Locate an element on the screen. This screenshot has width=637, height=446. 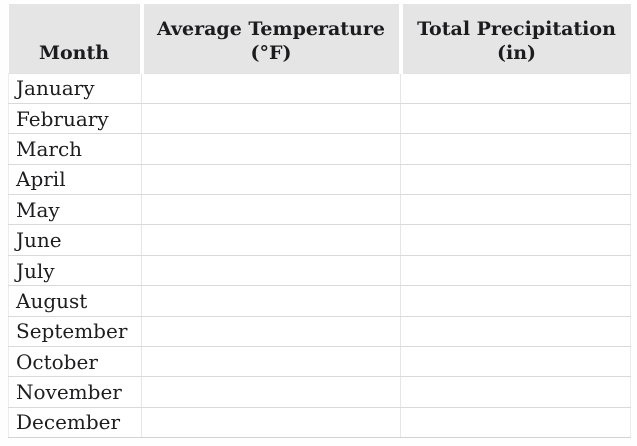
table-row: June is located at coordinates (319, 240).